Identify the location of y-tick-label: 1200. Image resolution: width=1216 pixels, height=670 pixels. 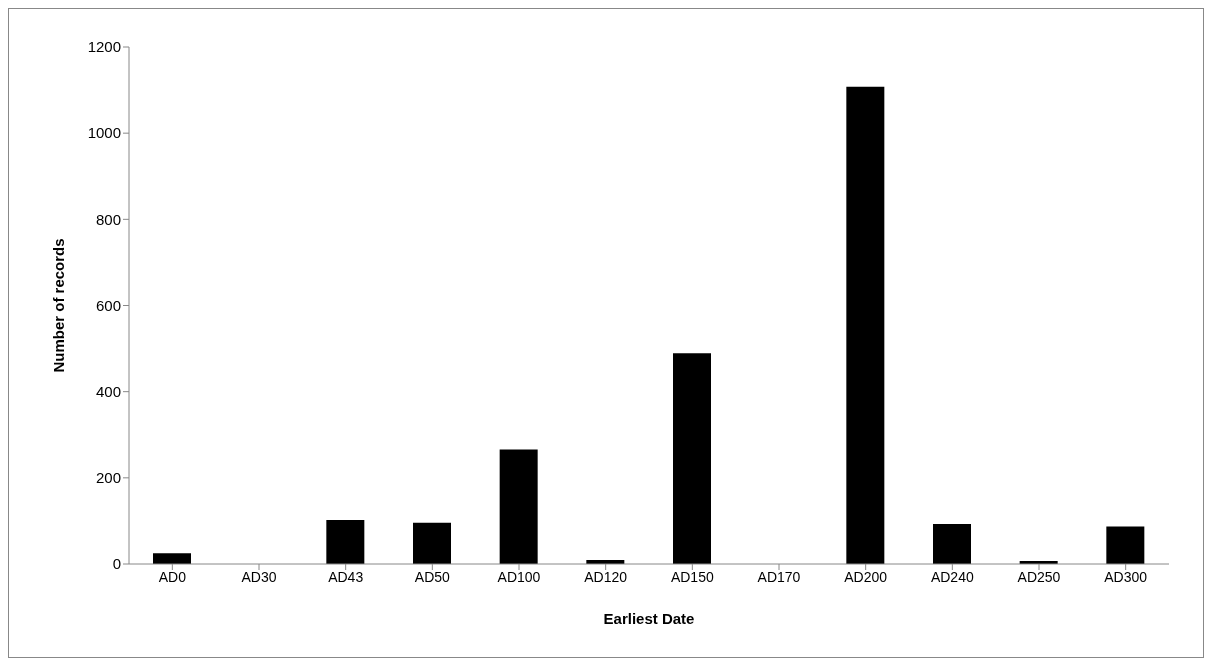
(104, 47).